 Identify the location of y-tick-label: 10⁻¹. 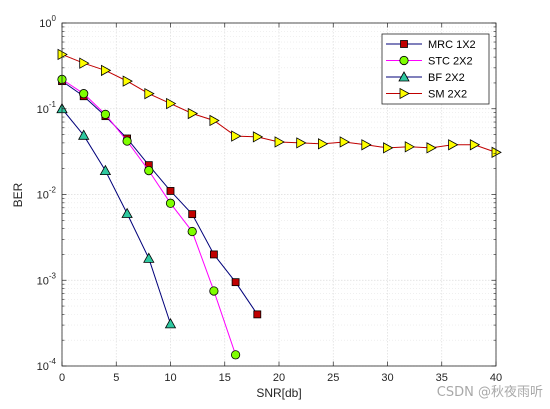
(47, 108).